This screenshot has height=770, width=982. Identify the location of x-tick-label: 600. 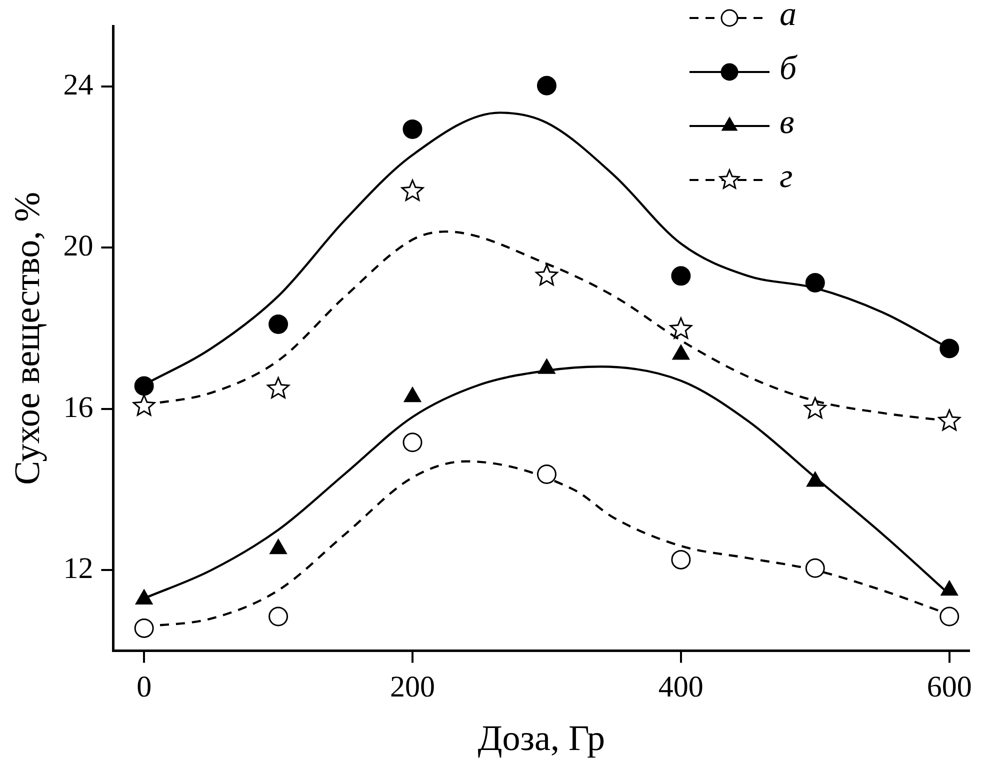
(949, 687).